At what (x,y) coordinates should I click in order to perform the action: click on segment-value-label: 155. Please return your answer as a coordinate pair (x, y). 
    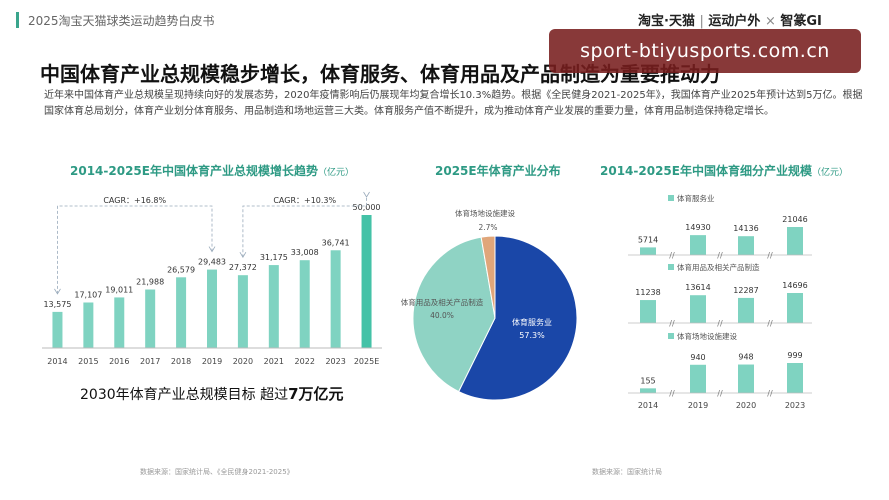
    Looking at the image, I should click on (647, 380).